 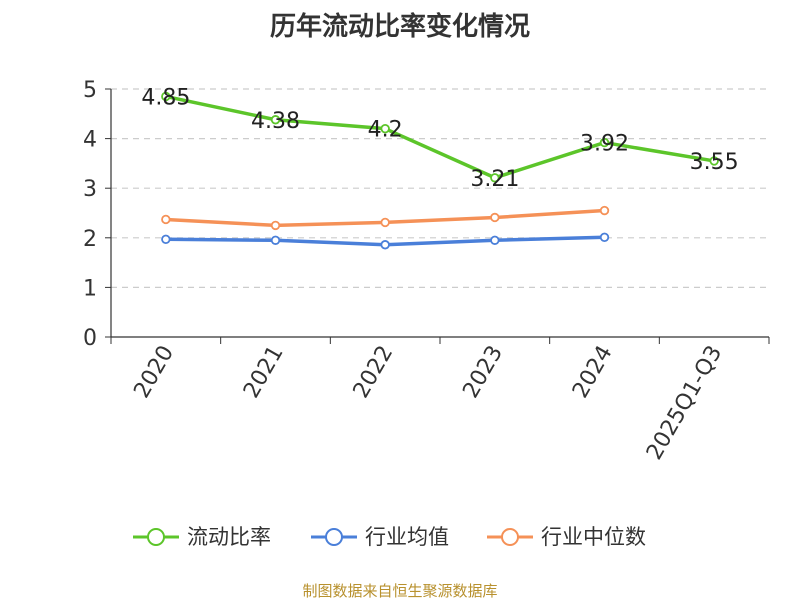 I want to click on series-line, so click(x=440, y=137).